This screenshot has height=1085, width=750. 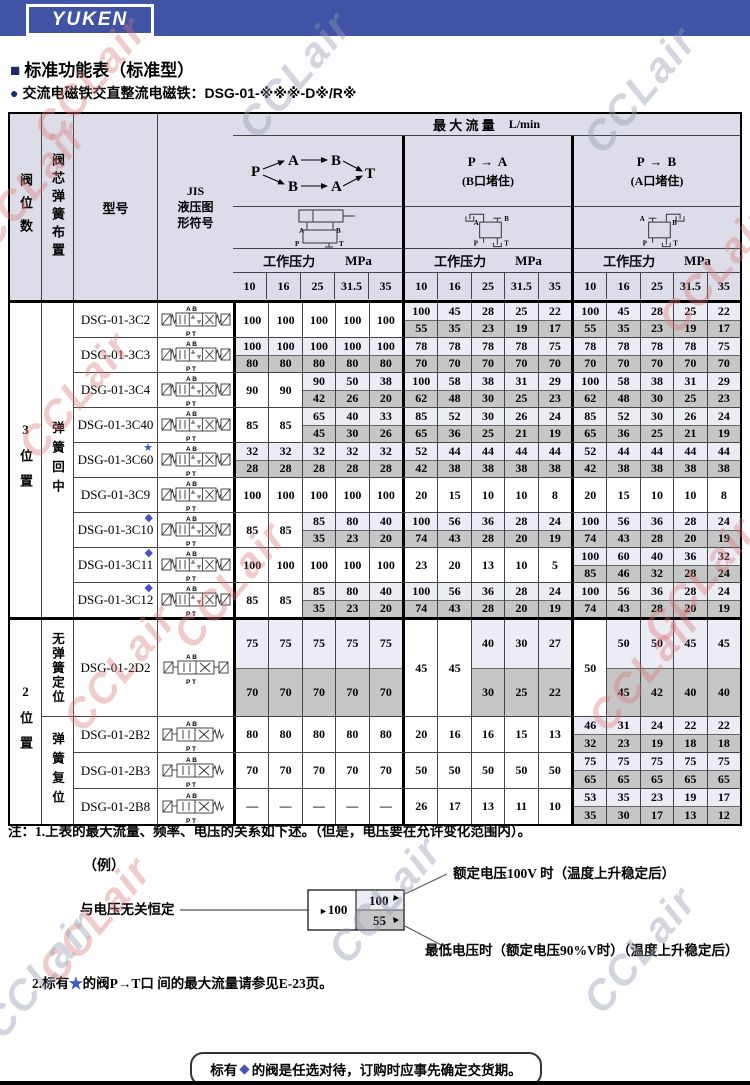 What do you see at coordinates (506, 219) in the screenshot?
I see `svg-text: B` at bounding box center [506, 219].